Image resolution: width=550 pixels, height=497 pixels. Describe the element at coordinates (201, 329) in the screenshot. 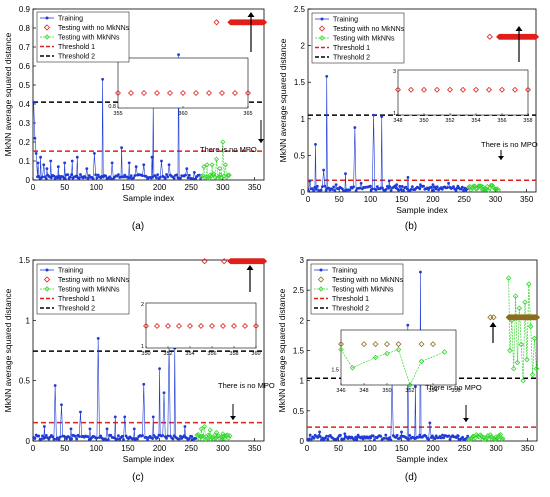

I see `inset: 350 352 354 356 358 360 2 1` at that location.